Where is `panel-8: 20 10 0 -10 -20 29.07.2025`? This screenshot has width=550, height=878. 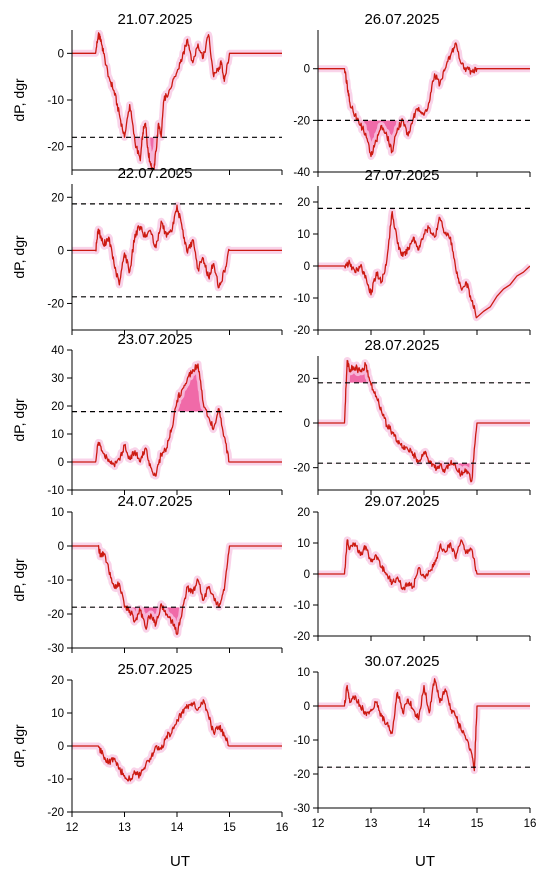 panel-8: 20 10 0 -10 -20 29.07.2025 is located at coordinates (412, 568).